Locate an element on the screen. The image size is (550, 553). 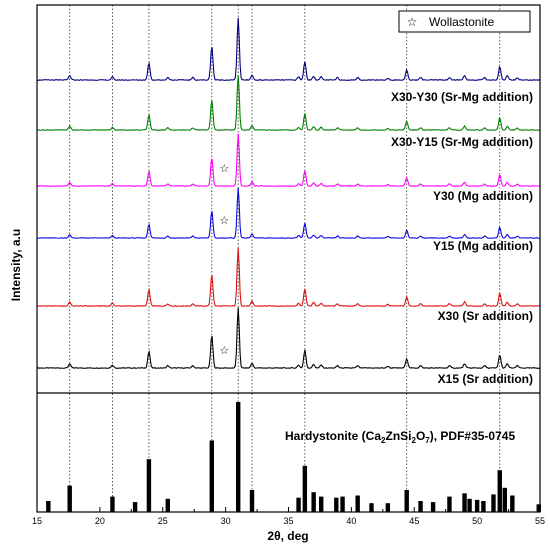
ref-part-1: ZnSi is located at coordinates (398, 436).